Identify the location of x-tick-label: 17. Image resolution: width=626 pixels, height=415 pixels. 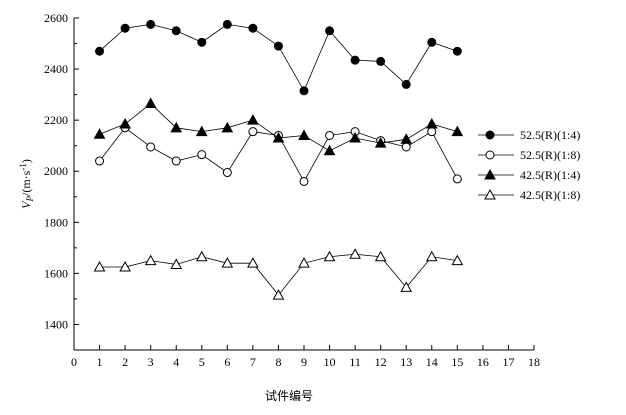
(508, 362).